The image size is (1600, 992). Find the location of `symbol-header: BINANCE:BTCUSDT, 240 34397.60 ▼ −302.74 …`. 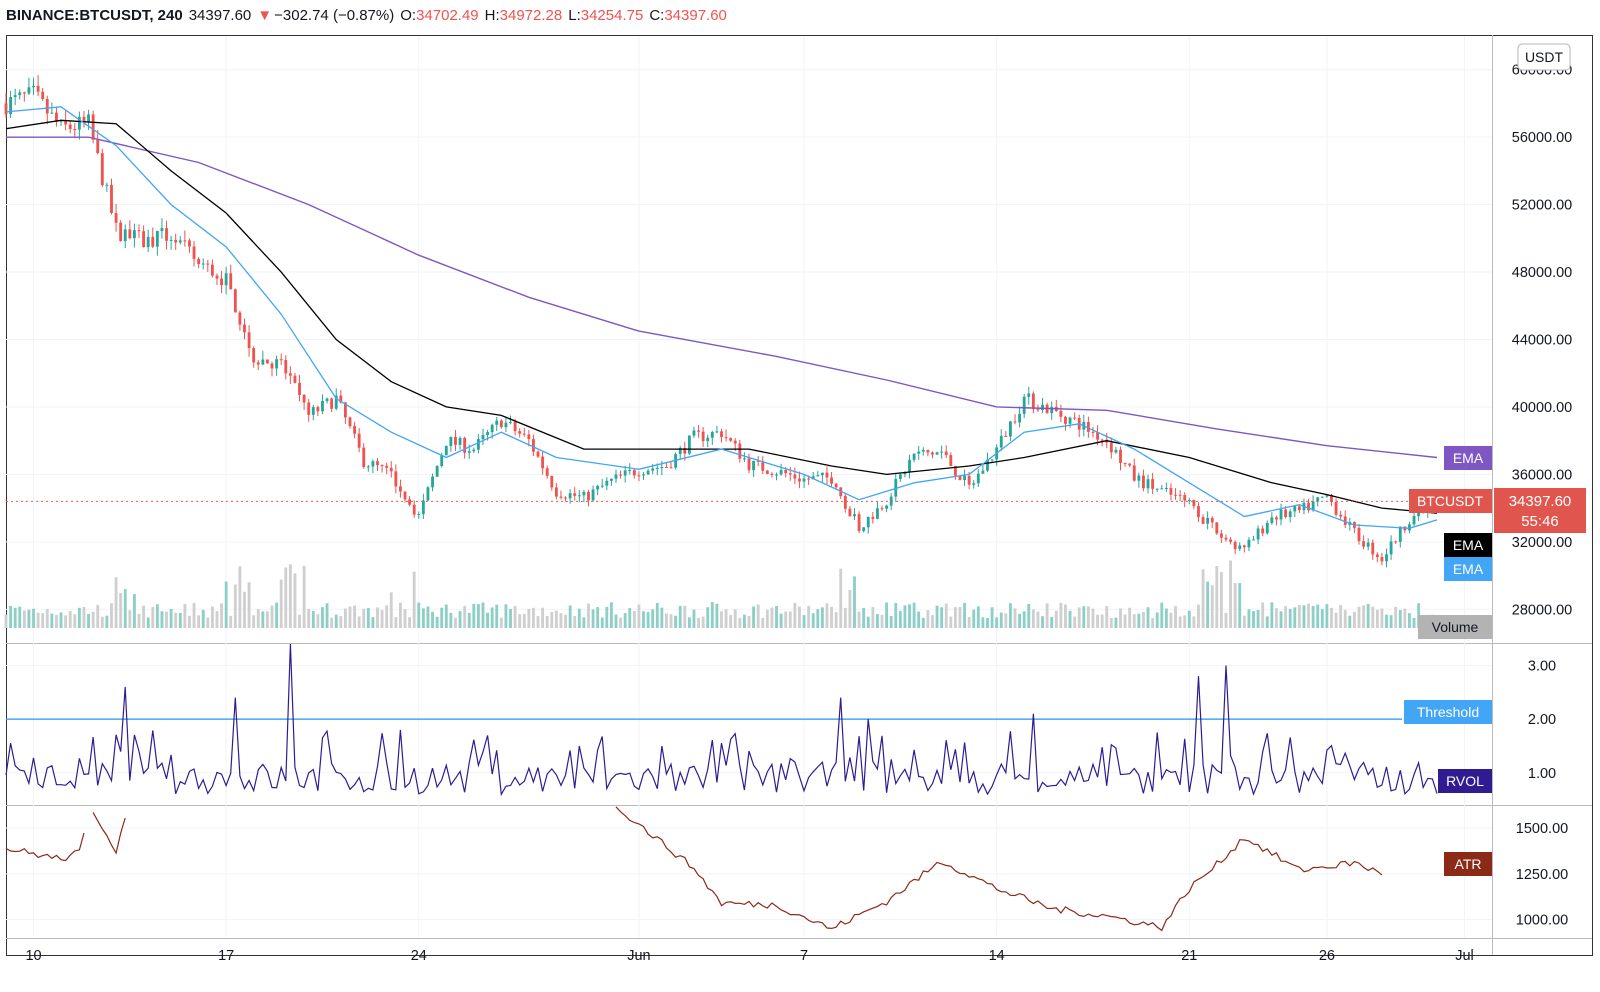

symbol-header: BINANCE:BTCUSDT, 240 34397.60 ▼ −302.74 … is located at coordinates (369, 15).